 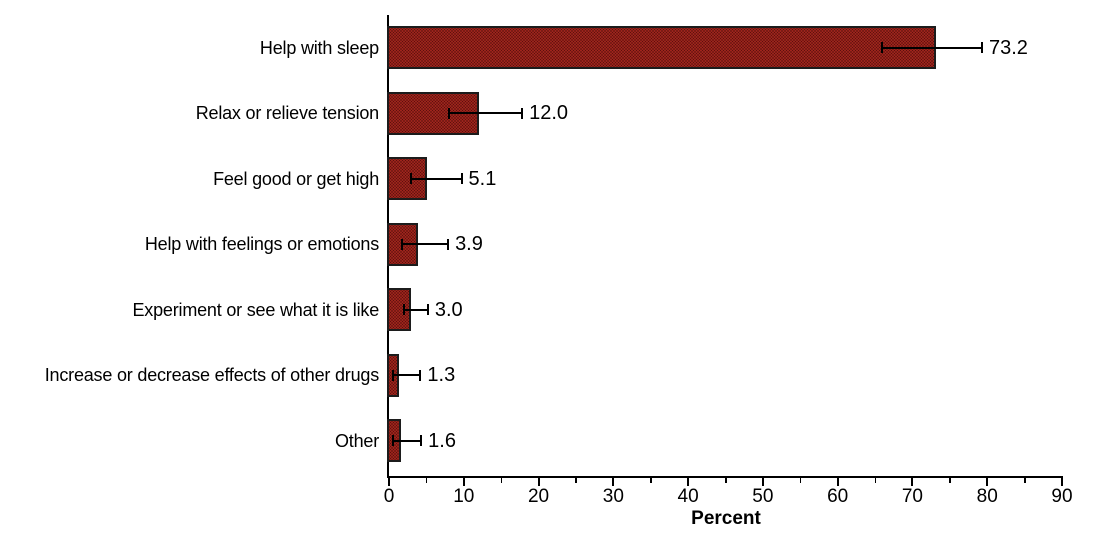 What do you see at coordinates (389, 496) in the screenshot?
I see `x-tick-label: 0` at bounding box center [389, 496].